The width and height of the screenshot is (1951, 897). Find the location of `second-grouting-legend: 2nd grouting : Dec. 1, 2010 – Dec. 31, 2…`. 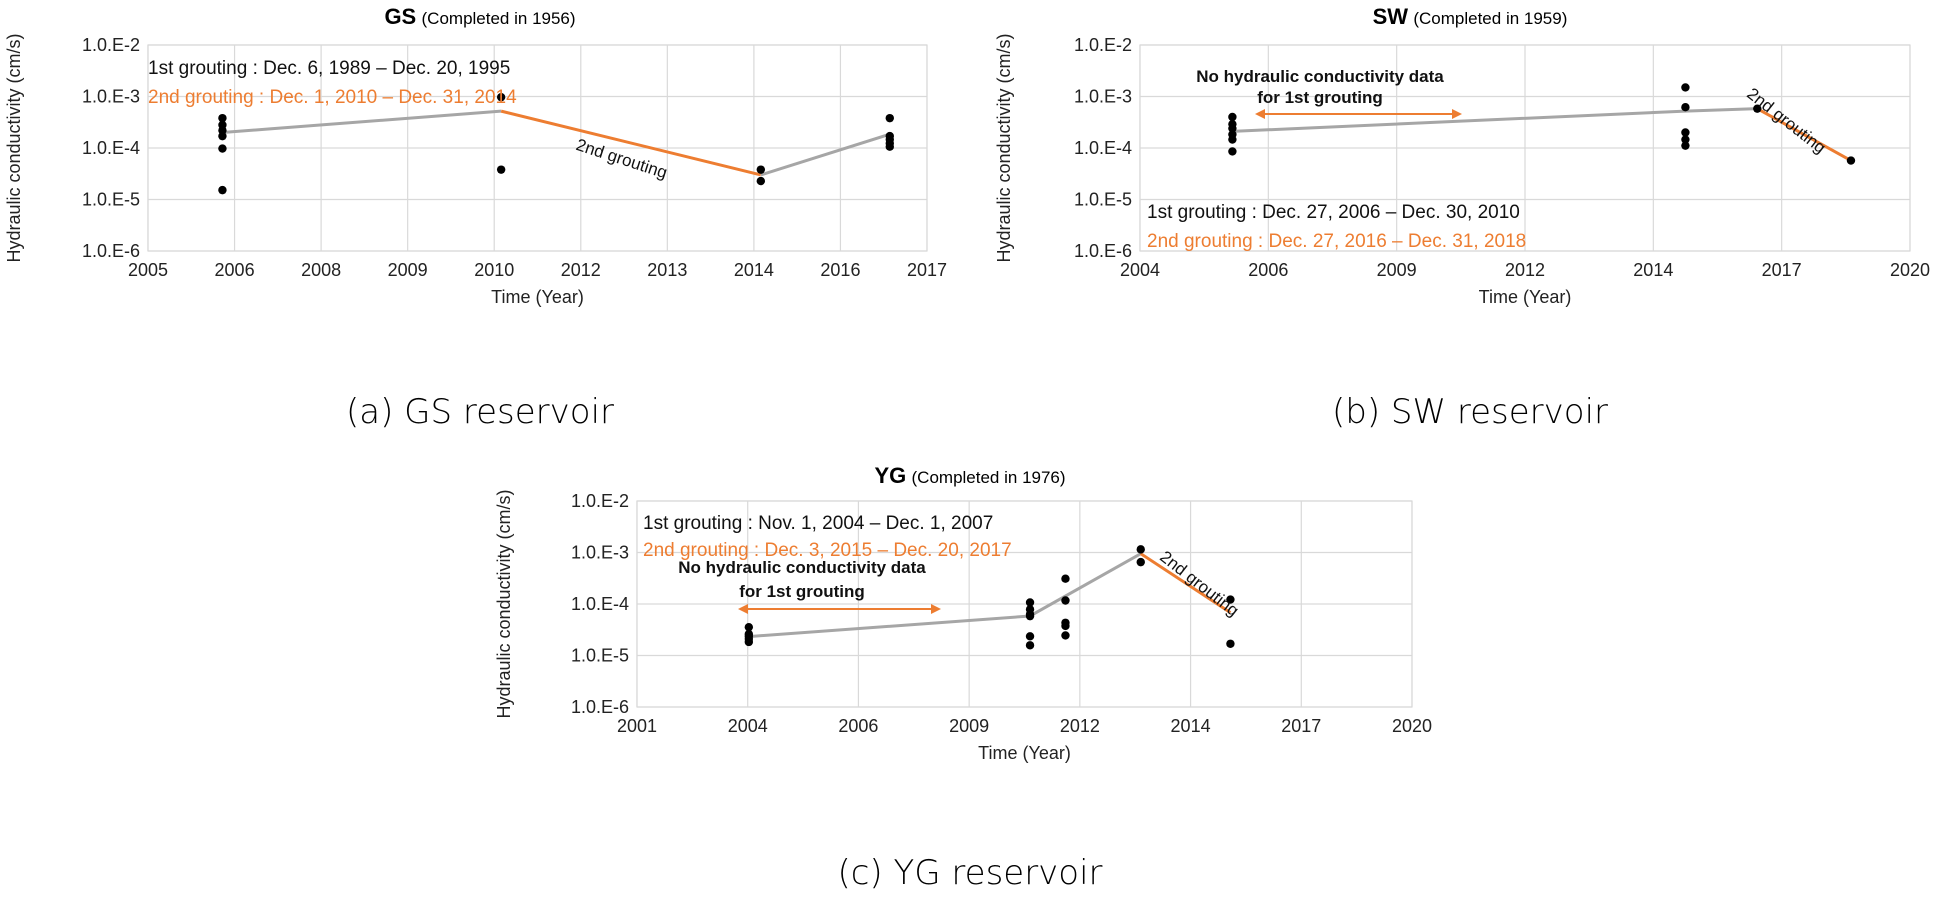

second-grouting-legend: 2nd grouting : Dec. 1, 2010 – Dec. 31, 2… is located at coordinates (332, 97).